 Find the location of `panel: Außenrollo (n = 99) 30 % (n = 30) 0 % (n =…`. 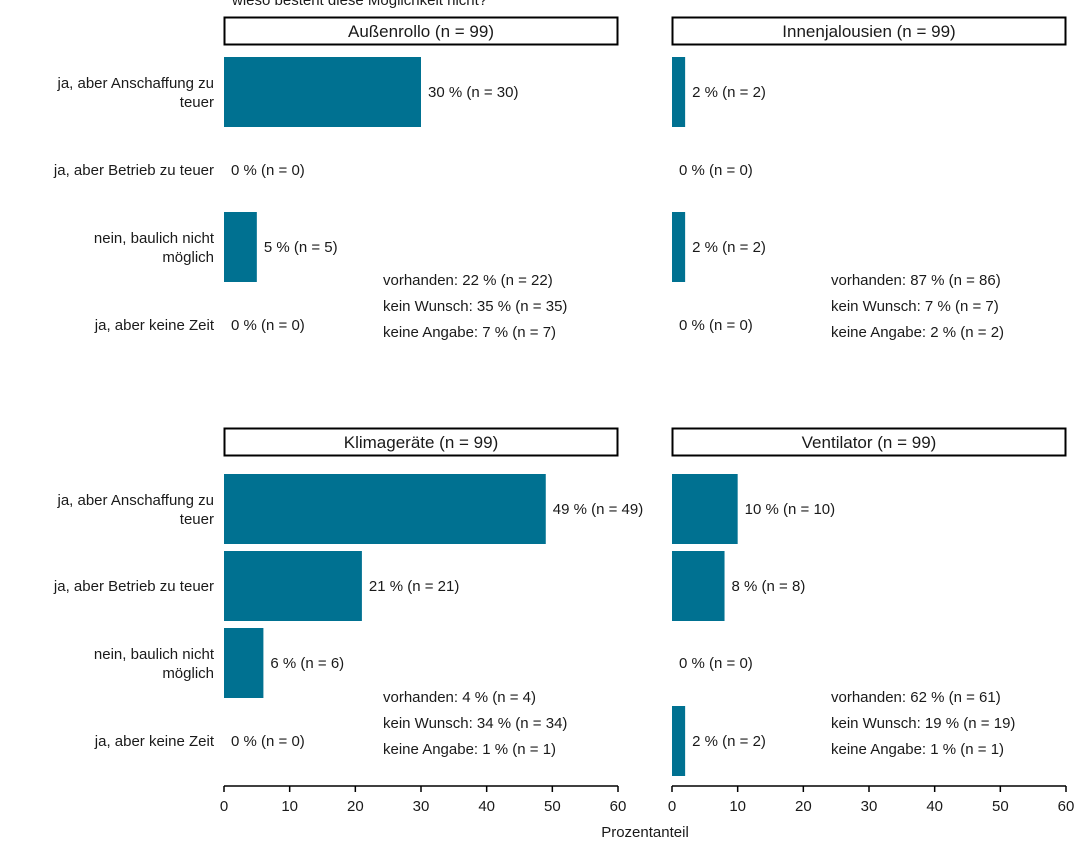

panel: Außenrollo (n = 99) 30 % (n = 30) 0 % (n =… is located at coordinates (421, 178).